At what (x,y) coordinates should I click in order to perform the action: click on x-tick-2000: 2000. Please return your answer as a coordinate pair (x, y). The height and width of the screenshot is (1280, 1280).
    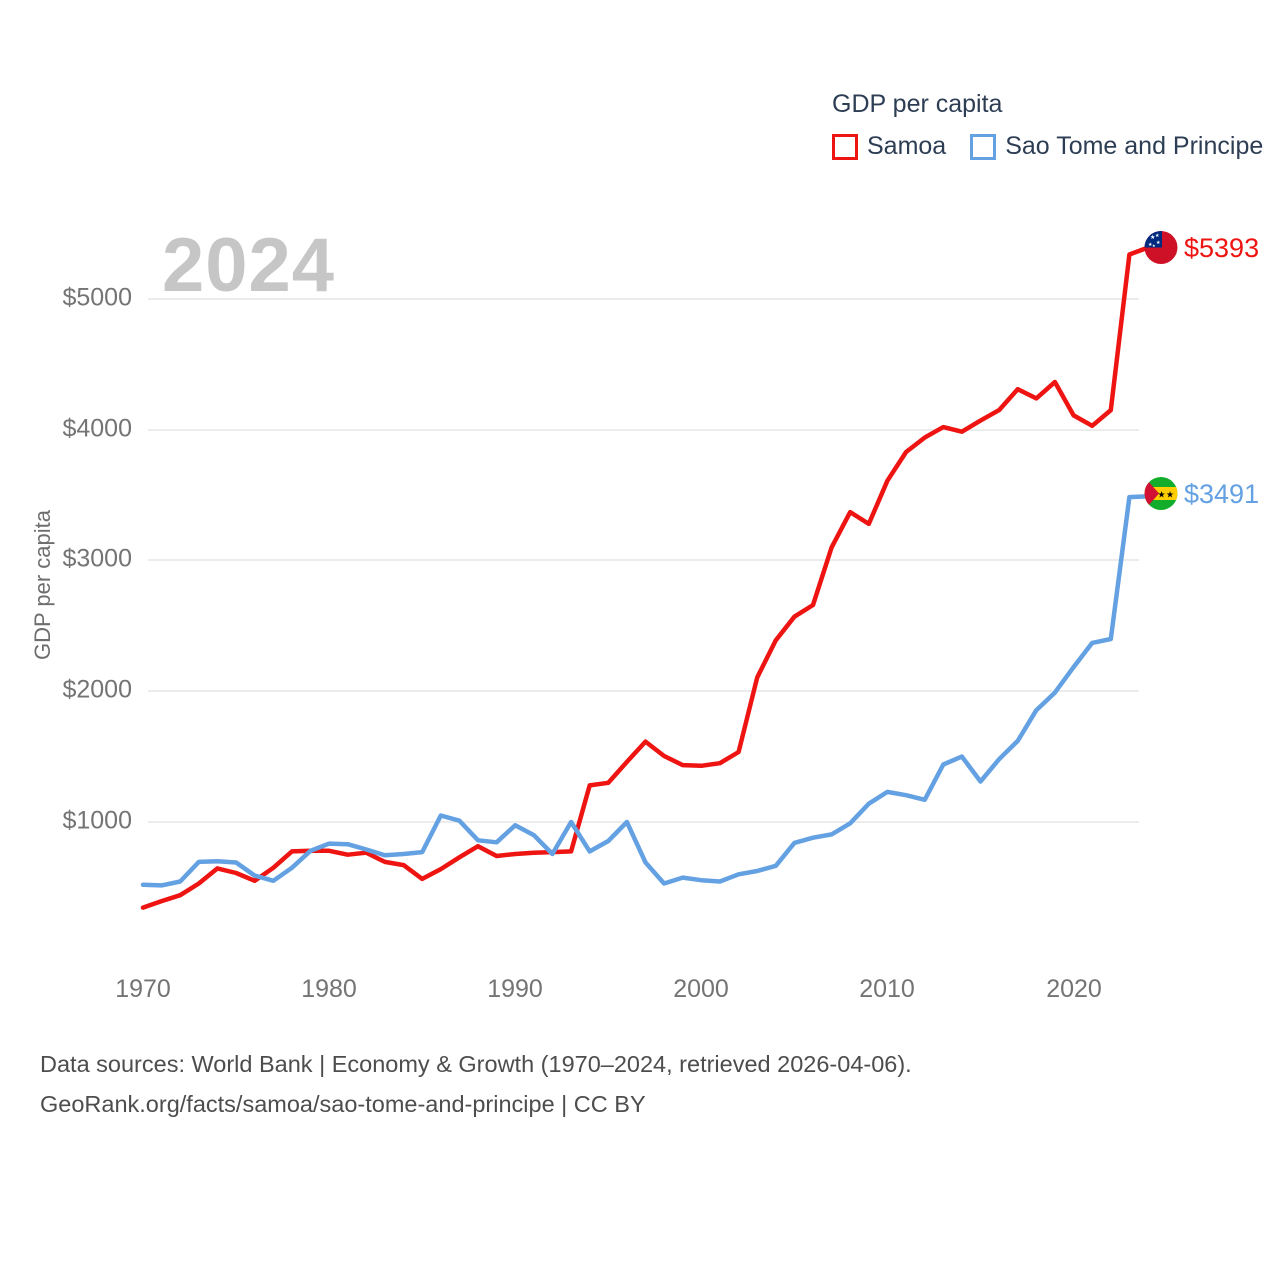
    Looking at the image, I should click on (701, 989).